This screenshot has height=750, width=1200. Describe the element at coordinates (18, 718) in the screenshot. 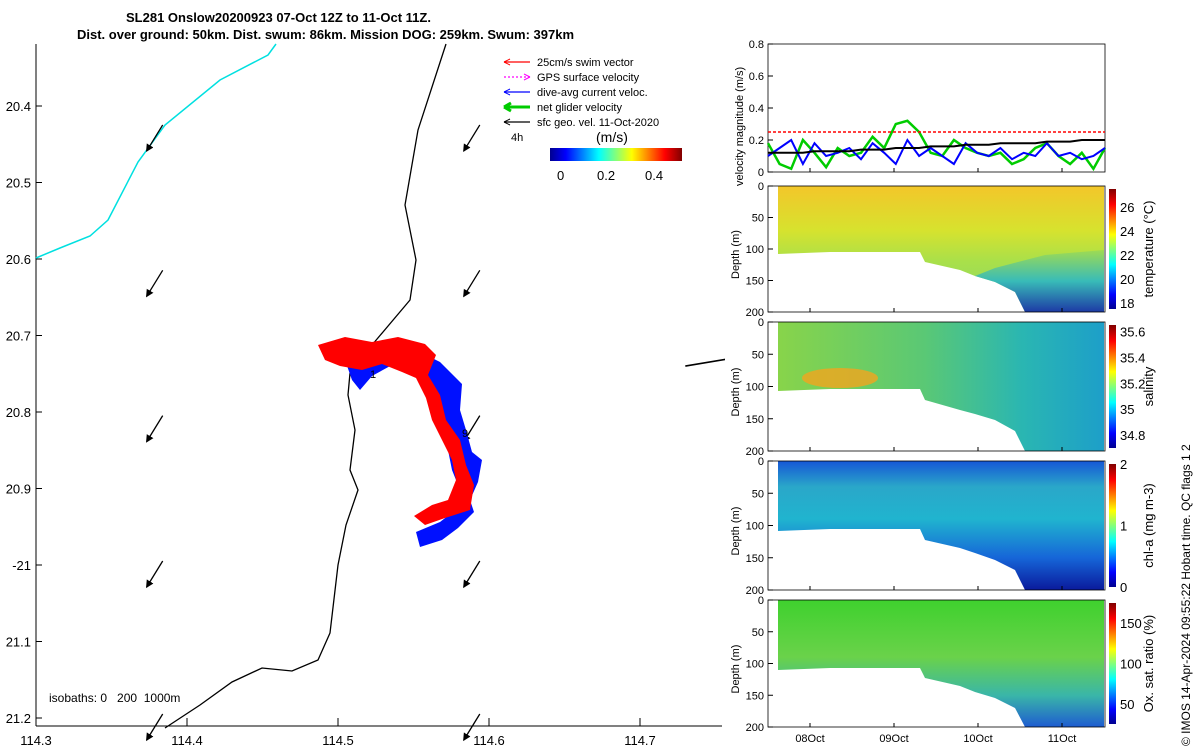

I see `map-y-tick-label: 21.2` at that location.